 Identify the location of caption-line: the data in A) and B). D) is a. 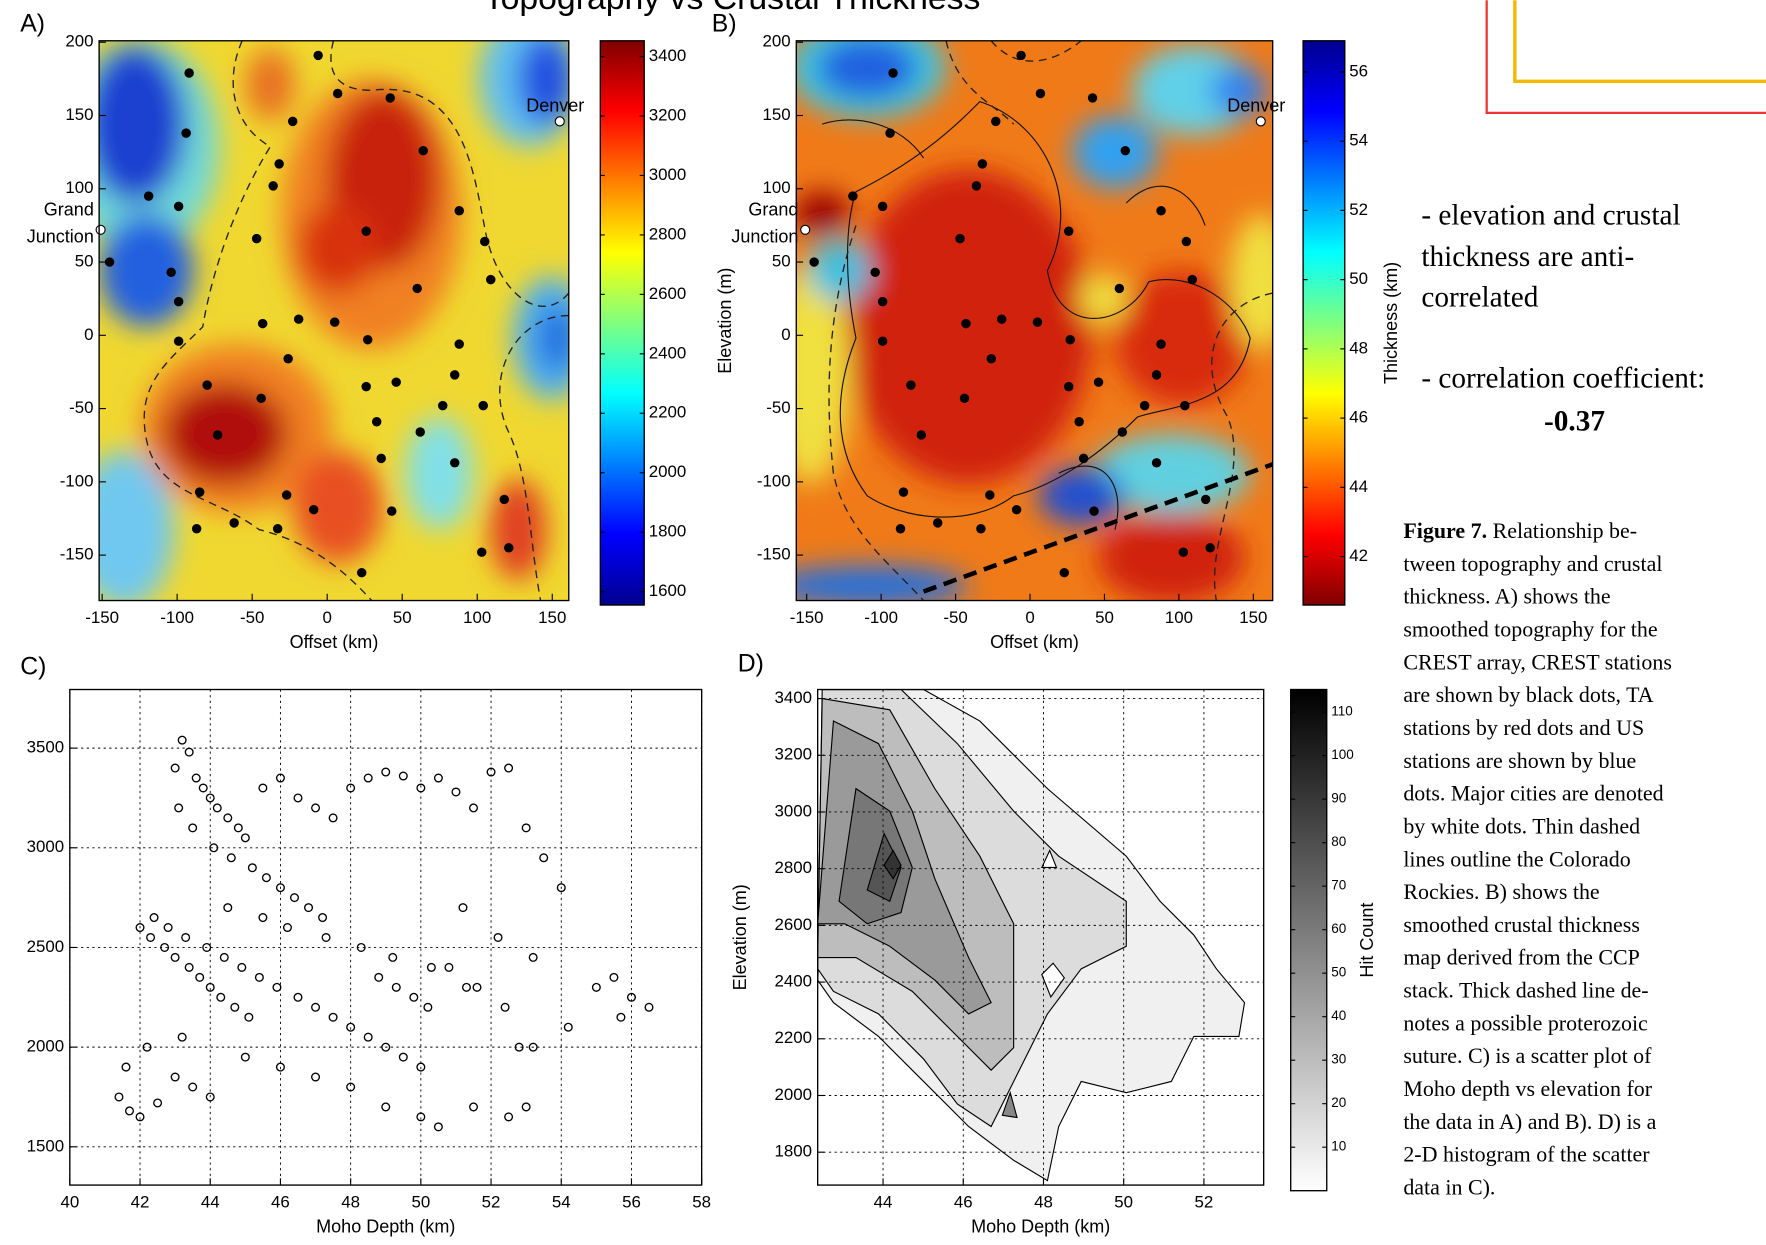
(1529, 1121).